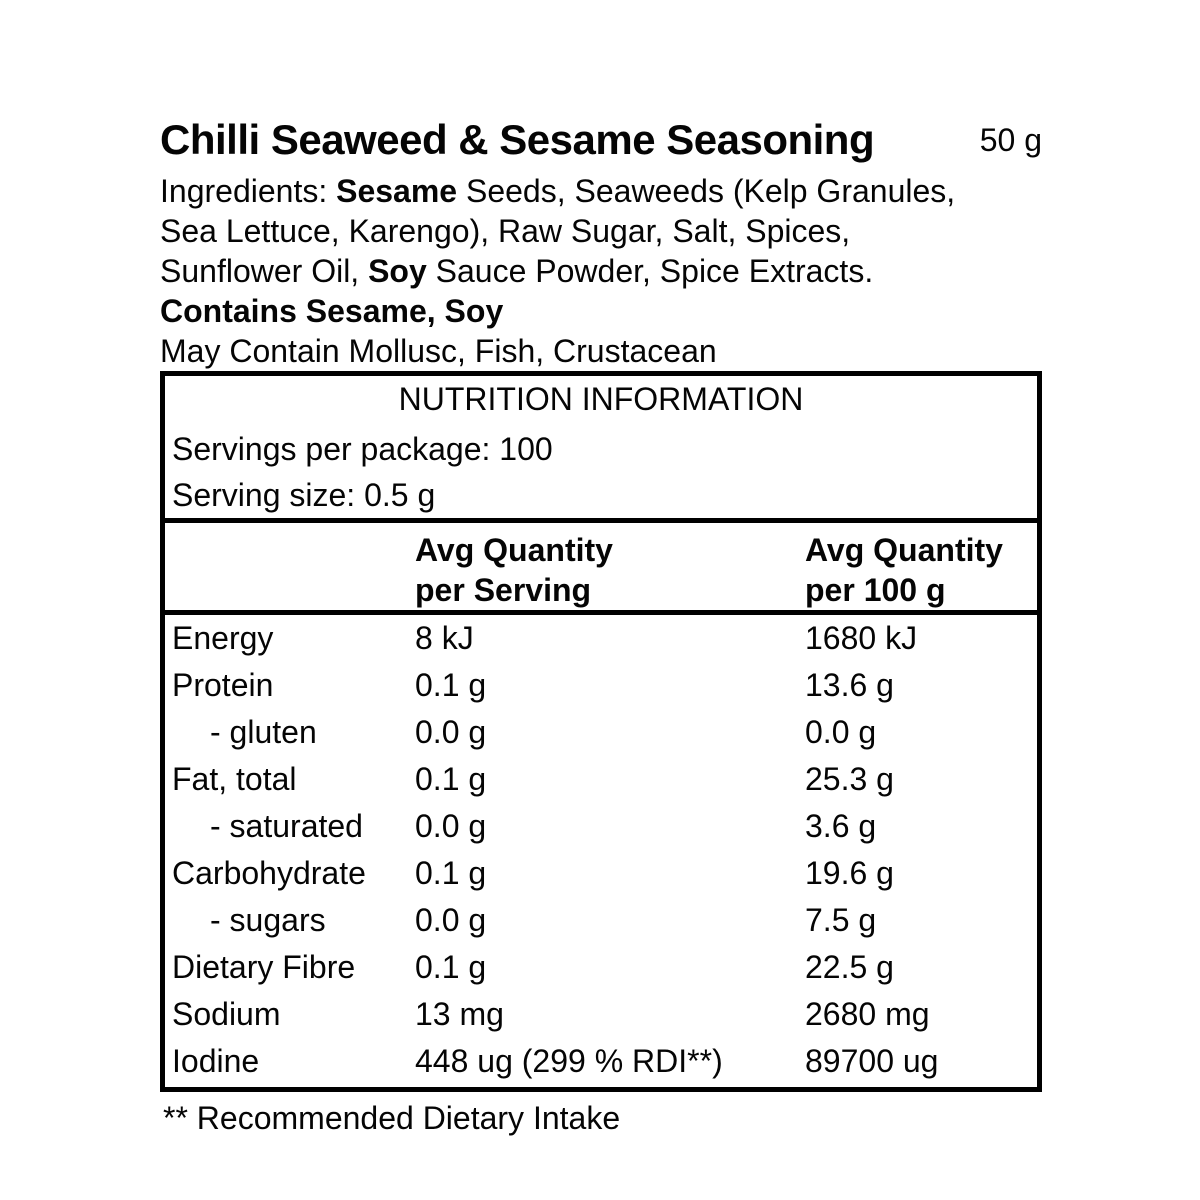 The image size is (1200, 1200). Describe the element at coordinates (226, 1014) in the screenshot. I see `nutrient-label: Sodium` at that location.